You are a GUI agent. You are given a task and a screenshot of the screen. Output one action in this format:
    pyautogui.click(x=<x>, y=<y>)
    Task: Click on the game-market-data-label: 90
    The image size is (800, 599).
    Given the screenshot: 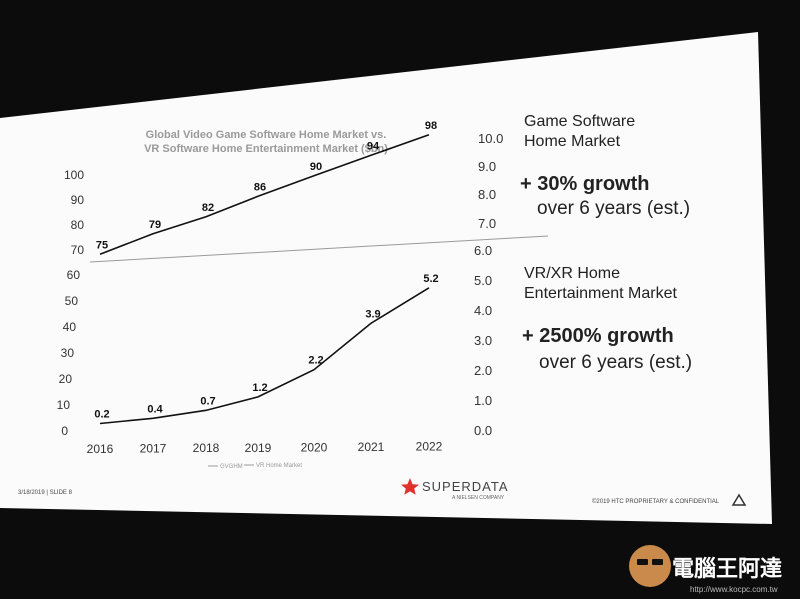 What is the action you would take?
    pyautogui.click(x=316, y=167)
    